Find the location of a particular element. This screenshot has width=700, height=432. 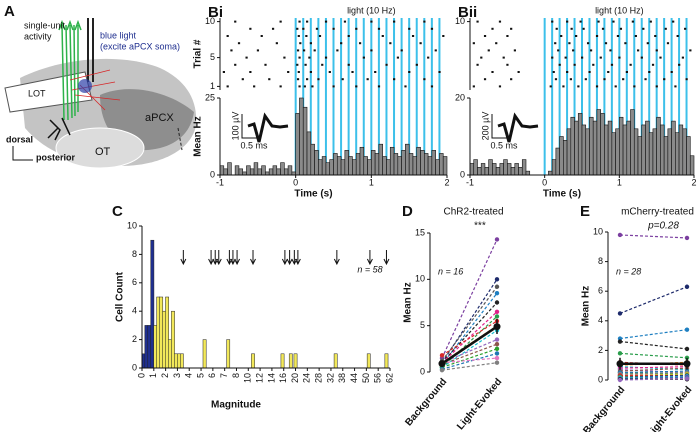

x-tick-label: 10 is located at coordinates (248, 378).